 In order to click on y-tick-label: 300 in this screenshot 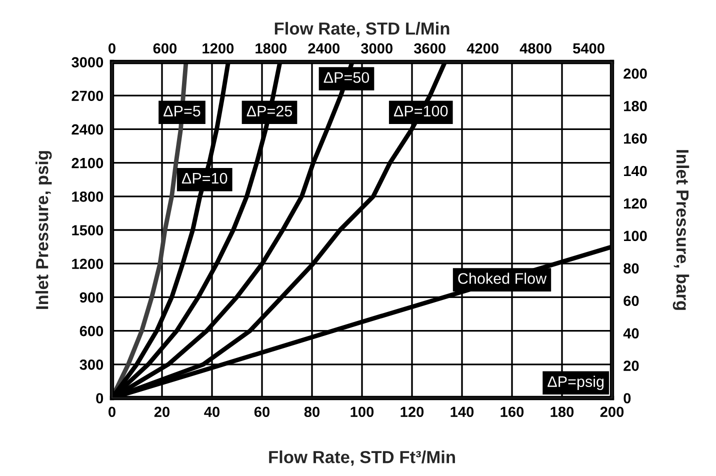, I will do `click(92, 365)`.